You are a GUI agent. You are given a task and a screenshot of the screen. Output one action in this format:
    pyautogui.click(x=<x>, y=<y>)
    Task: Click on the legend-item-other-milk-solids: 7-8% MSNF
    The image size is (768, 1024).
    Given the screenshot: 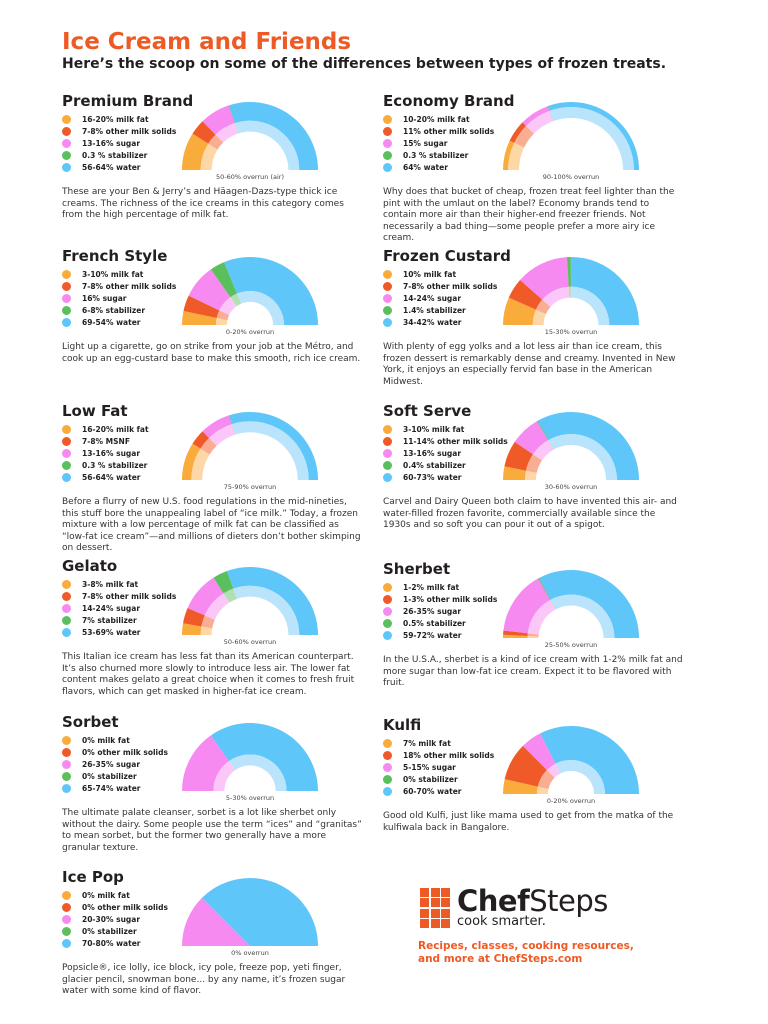 What is the action you would take?
    pyautogui.click(x=105, y=441)
    